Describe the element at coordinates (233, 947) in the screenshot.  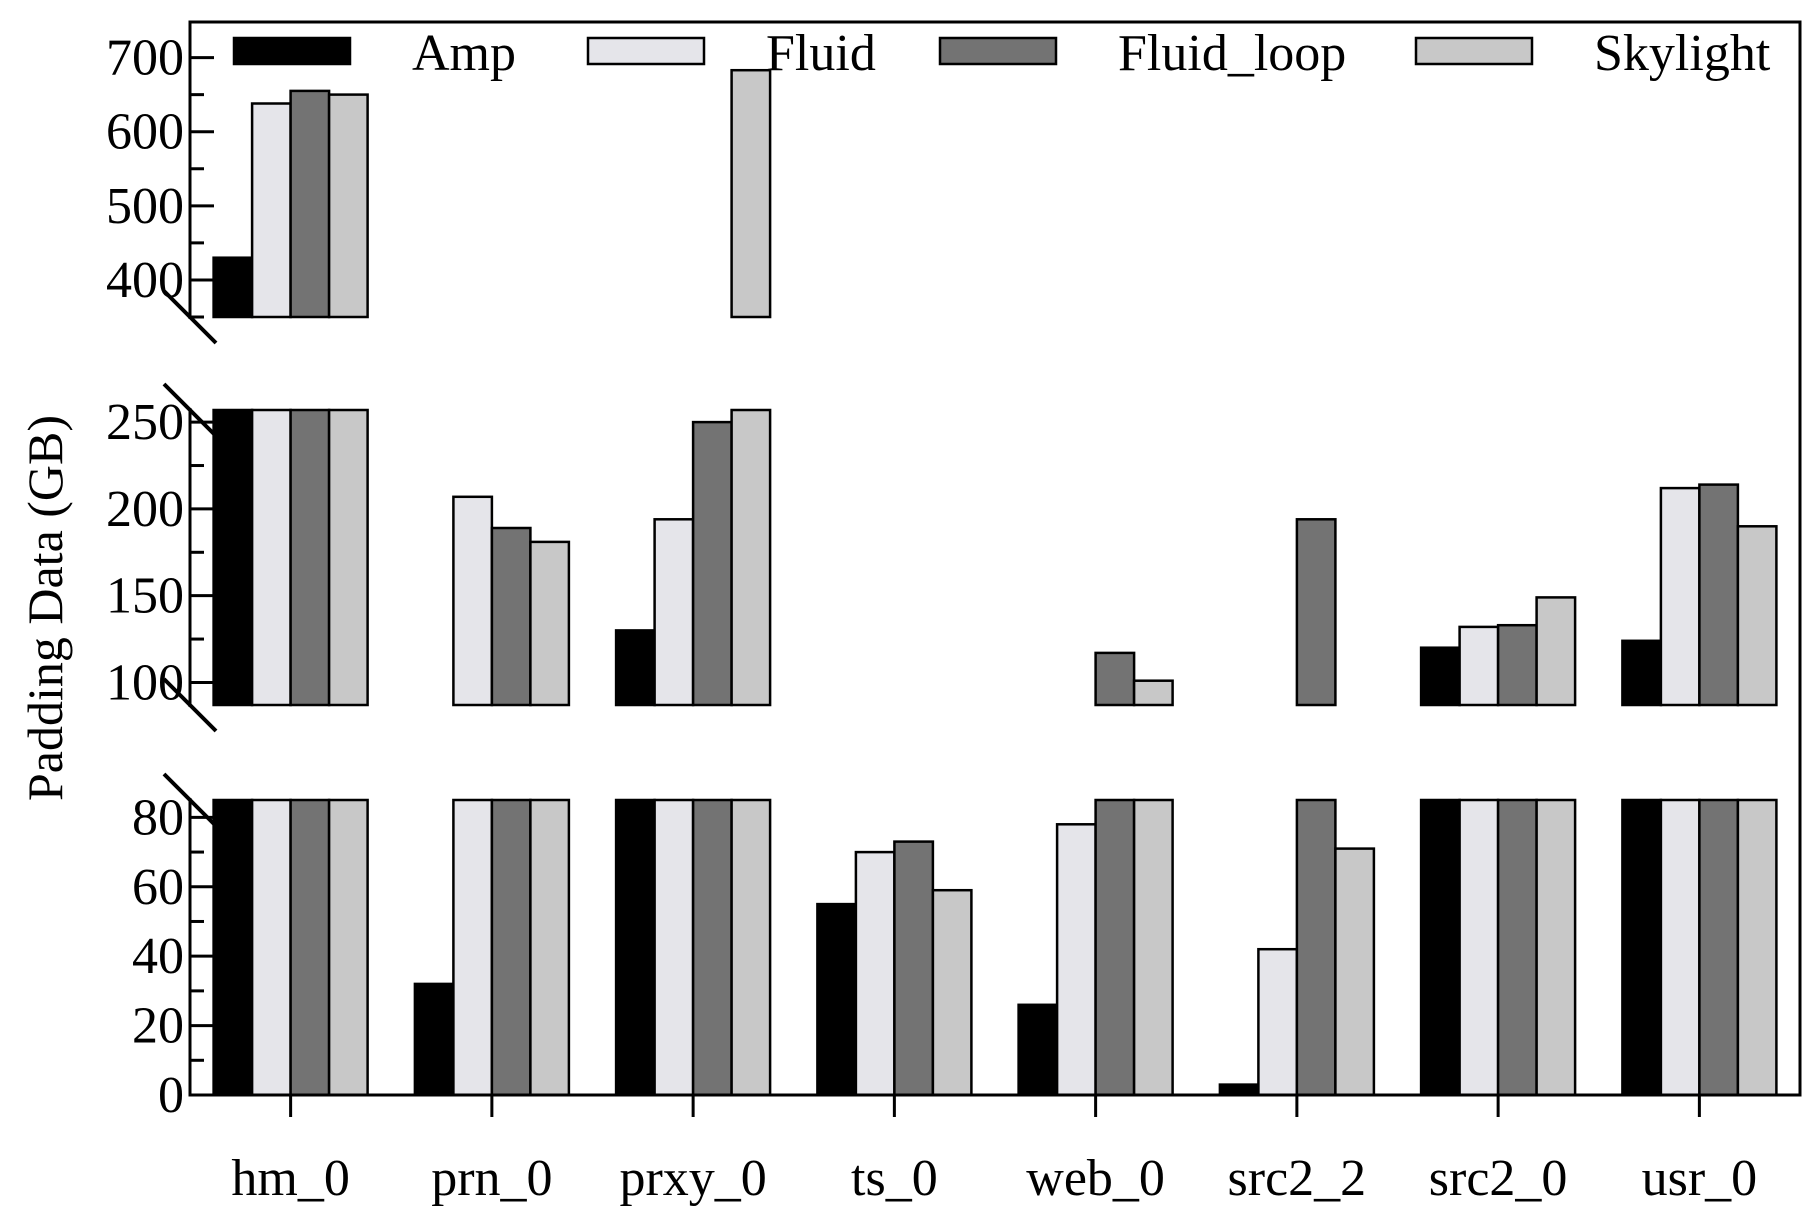
I see `bar-amp-hm-0-seg0` at that location.